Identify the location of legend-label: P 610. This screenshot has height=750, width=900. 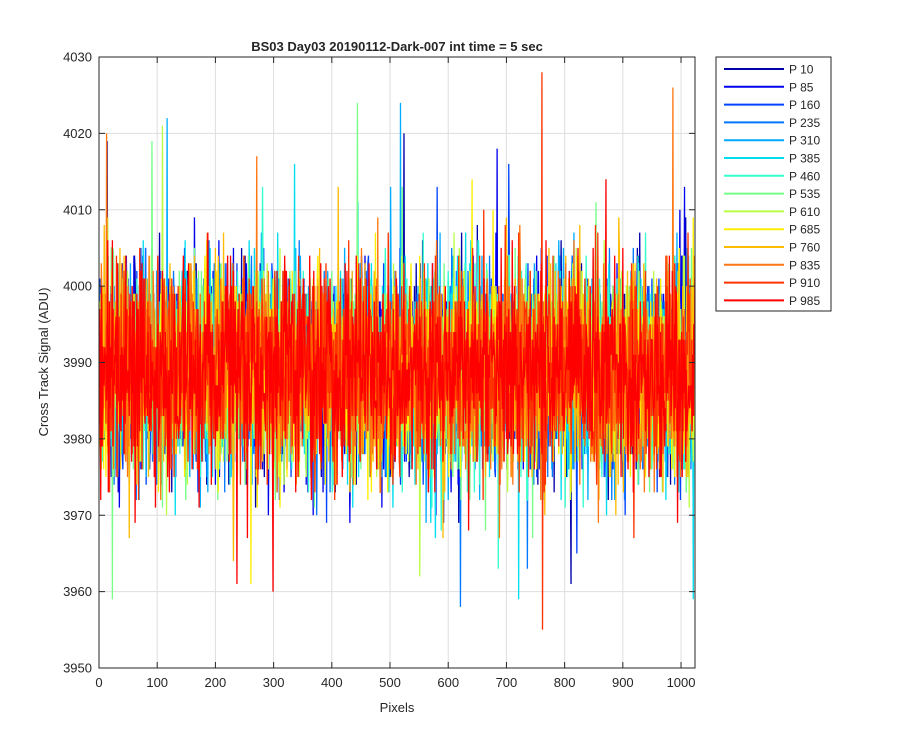
(804, 212).